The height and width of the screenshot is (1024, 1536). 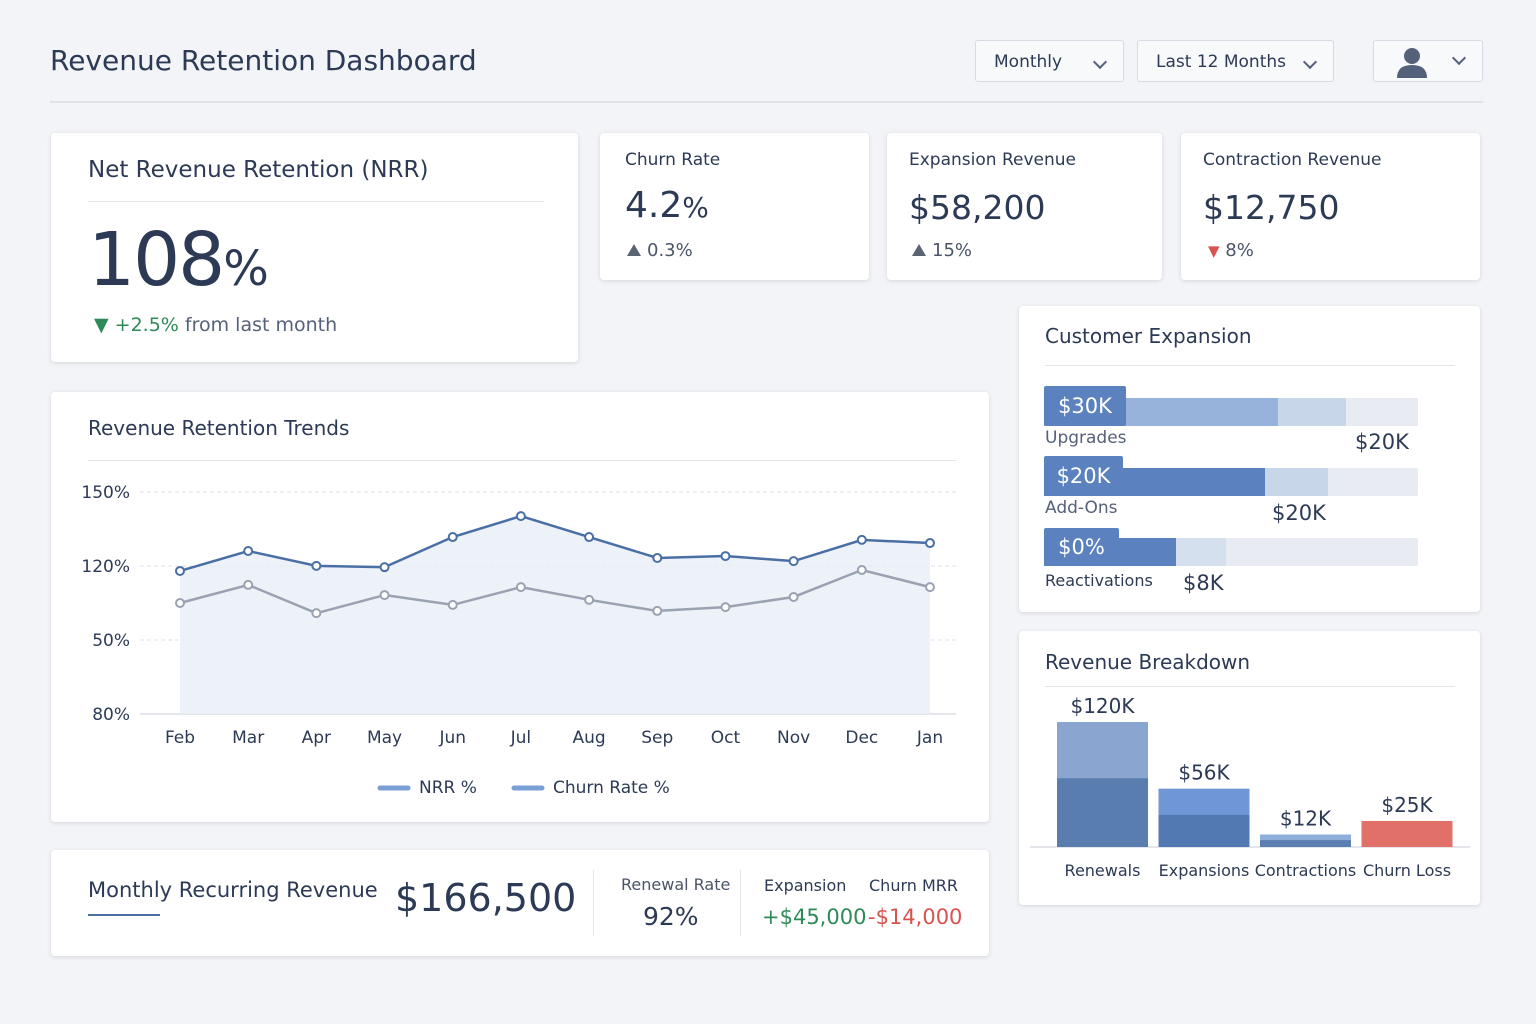 I want to click on dashboard-title: Revenue Retention Dashboard, so click(x=263, y=60).